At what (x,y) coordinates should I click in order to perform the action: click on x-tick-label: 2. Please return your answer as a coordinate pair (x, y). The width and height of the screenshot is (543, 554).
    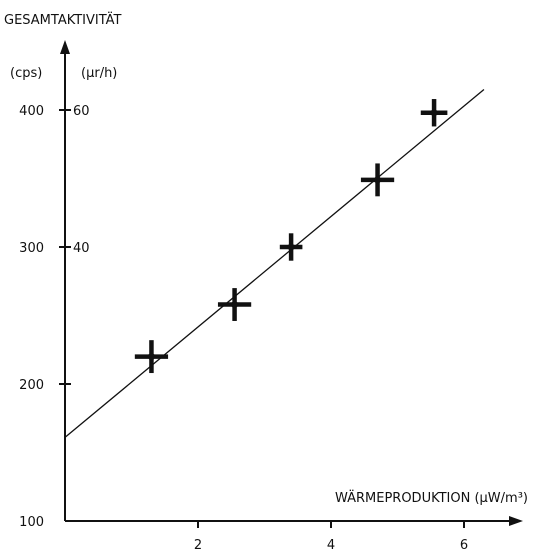
    Looking at the image, I should click on (198, 545).